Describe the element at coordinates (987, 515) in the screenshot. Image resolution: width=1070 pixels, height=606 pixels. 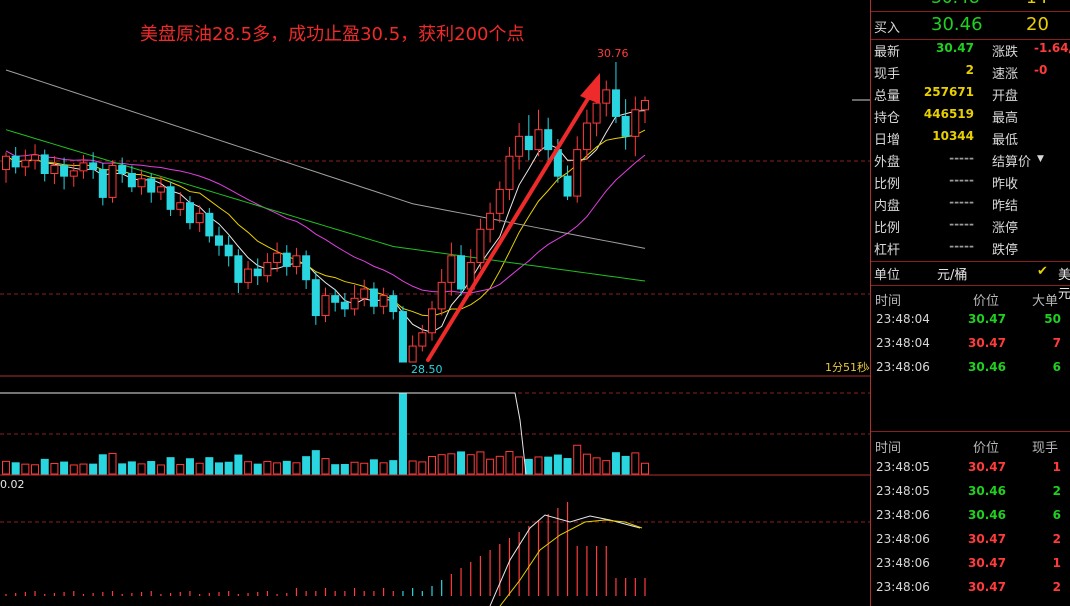
I see `trade-price: 30.46` at that location.